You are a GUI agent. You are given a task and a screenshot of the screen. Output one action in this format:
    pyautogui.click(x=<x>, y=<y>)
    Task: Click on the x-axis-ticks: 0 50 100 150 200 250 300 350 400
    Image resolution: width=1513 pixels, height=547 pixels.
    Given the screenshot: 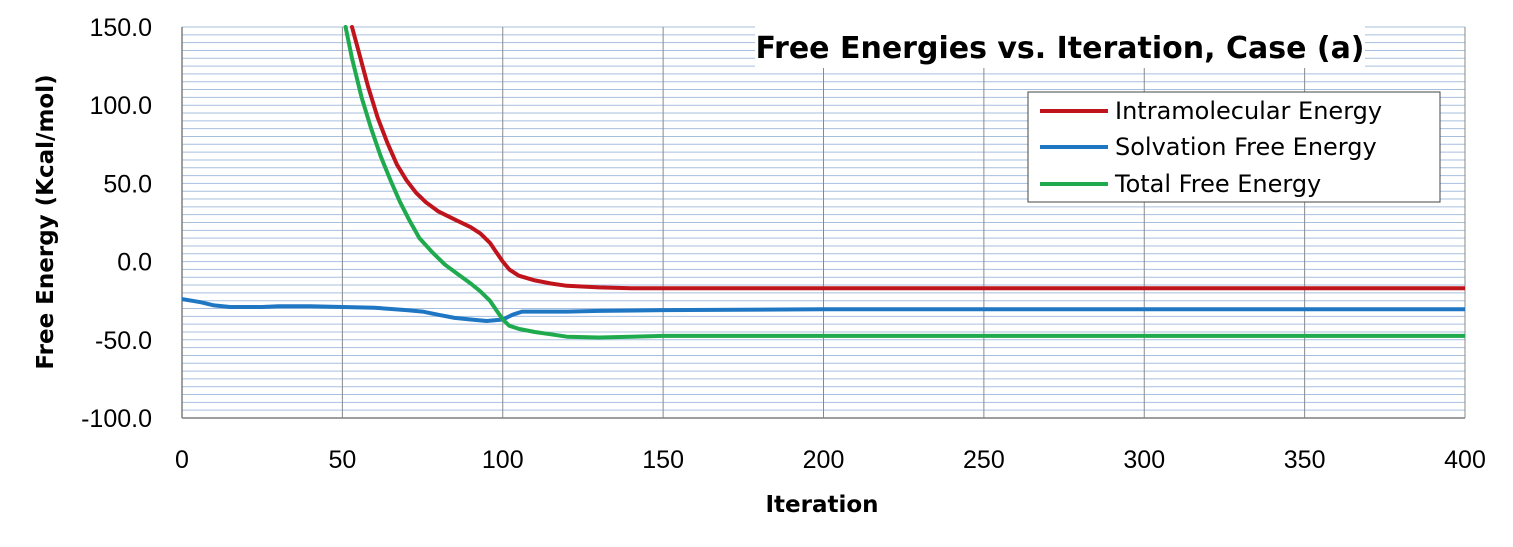 What is the action you would take?
    pyautogui.click(x=830, y=460)
    